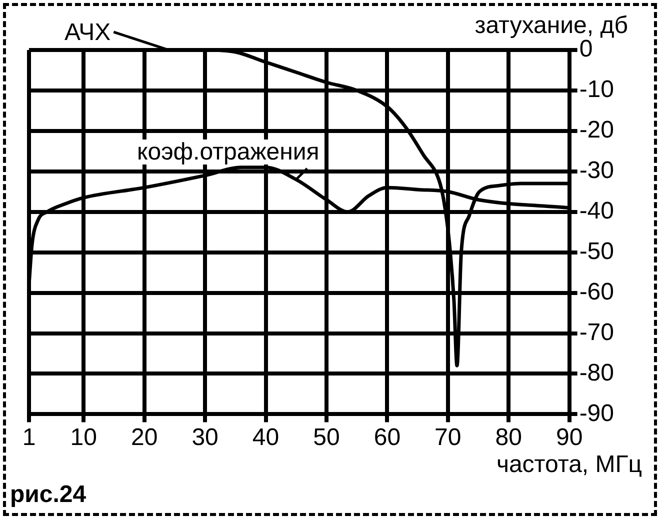 This screenshot has width=660, height=519. Describe the element at coordinates (83, 438) in the screenshot. I see `x-tick-label: 10` at that location.